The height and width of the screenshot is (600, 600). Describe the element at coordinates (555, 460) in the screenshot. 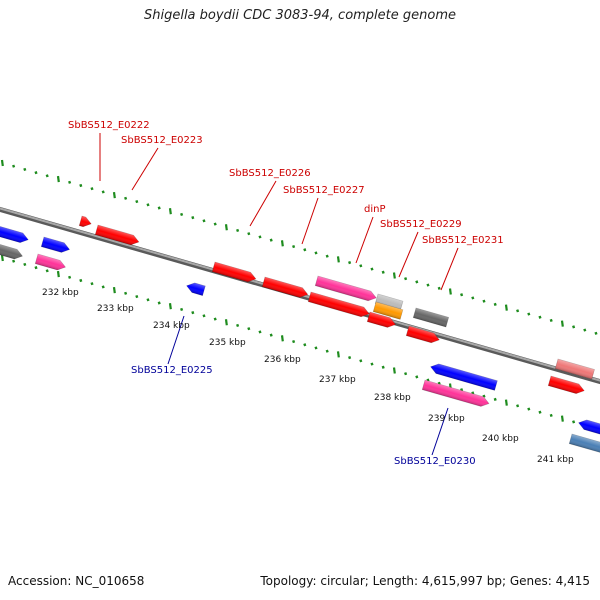

I see `kbp-label: 241 kbp` at that location.